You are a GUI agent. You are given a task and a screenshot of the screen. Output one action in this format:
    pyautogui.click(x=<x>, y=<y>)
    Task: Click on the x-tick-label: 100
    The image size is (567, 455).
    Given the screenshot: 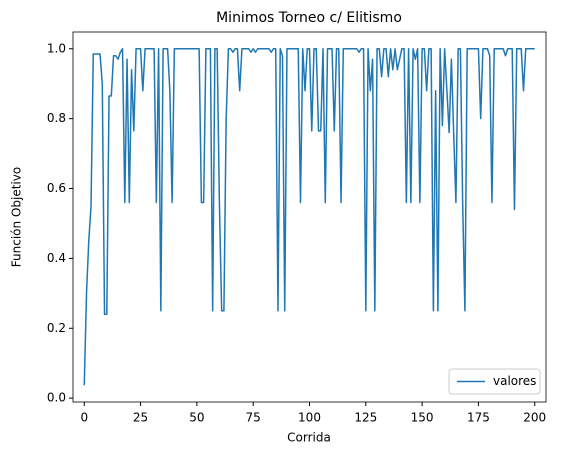 What is the action you would take?
    pyautogui.click(x=309, y=418)
    